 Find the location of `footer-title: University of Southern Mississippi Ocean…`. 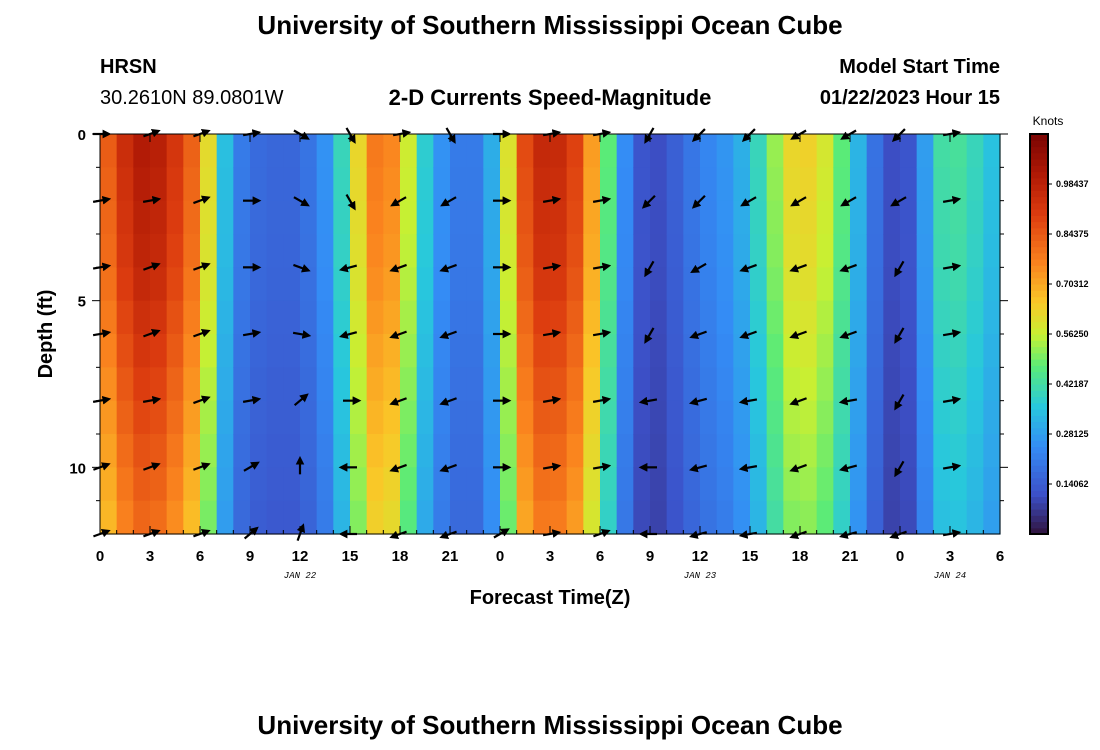

footer-title: University of Southern Mississippi Ocean… is located at coordinates (550, 725).